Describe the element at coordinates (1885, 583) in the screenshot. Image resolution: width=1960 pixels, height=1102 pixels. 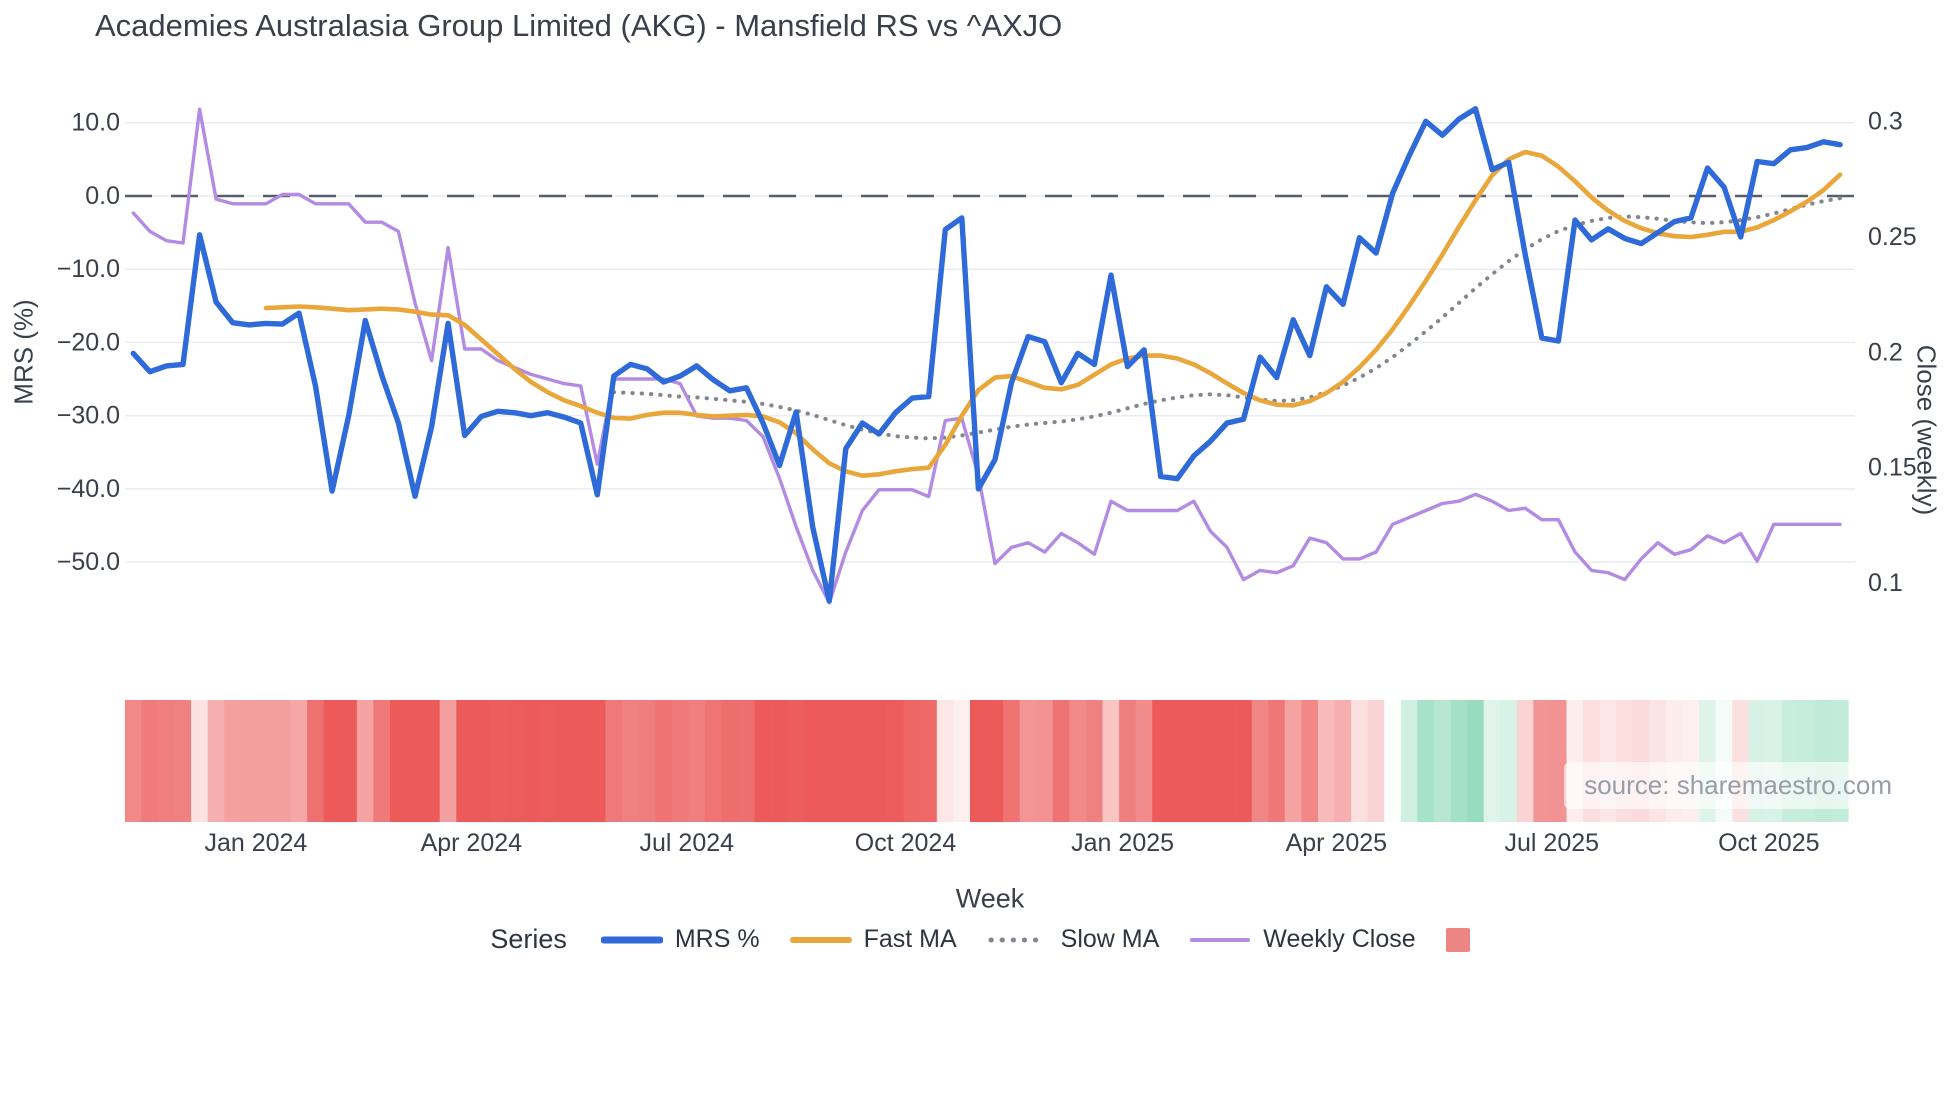
I see `right-tick-label: 0.1` at that location.